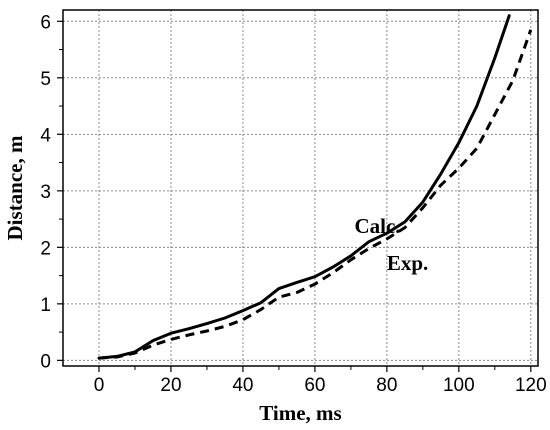 The height and width of the screenshot is (430, 550). I want to click on annotation-calc: Calc., so click(377, 226).